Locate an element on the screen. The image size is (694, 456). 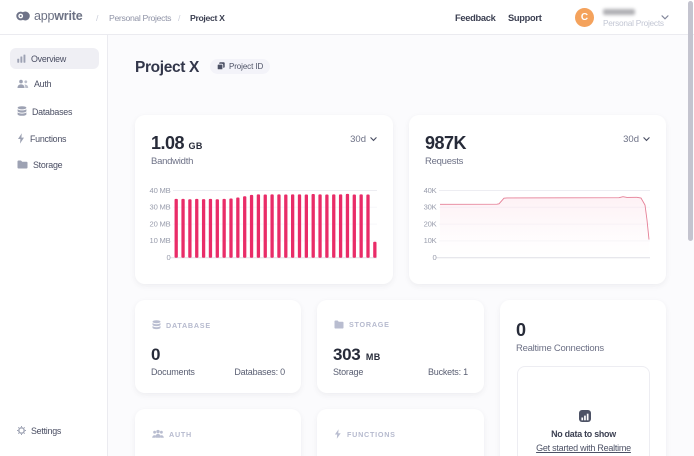
svg-text: 20K is located at coordinates (430, 223).